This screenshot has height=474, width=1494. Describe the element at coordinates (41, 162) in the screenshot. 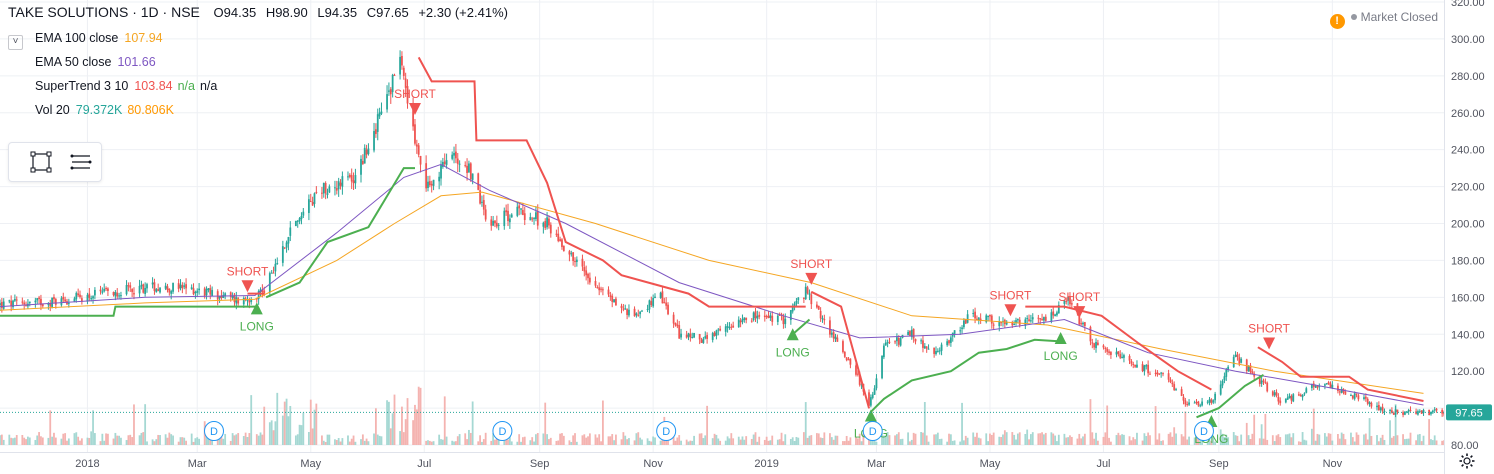

I see `rectangle-tool-icon` at that location.